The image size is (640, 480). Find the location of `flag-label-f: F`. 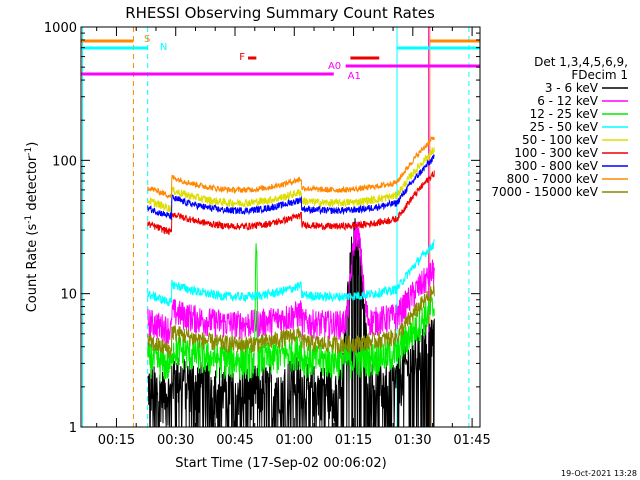

flag-label-f: F is located at coordinates (242, 57).